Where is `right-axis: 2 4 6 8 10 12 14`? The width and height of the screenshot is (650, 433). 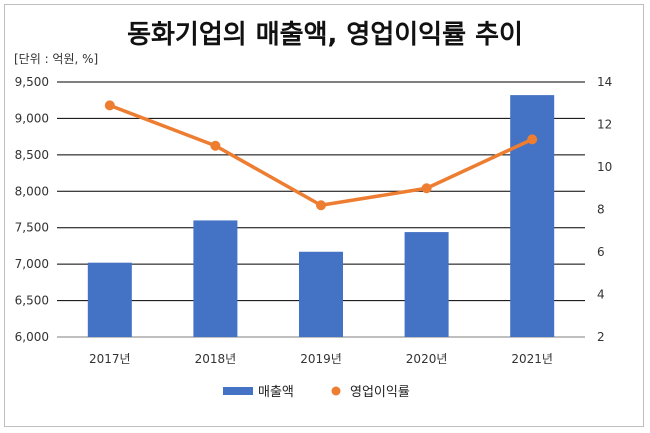 right-axis: 2 4 6 8 10 12 14 is located at coordinates (604, 209).